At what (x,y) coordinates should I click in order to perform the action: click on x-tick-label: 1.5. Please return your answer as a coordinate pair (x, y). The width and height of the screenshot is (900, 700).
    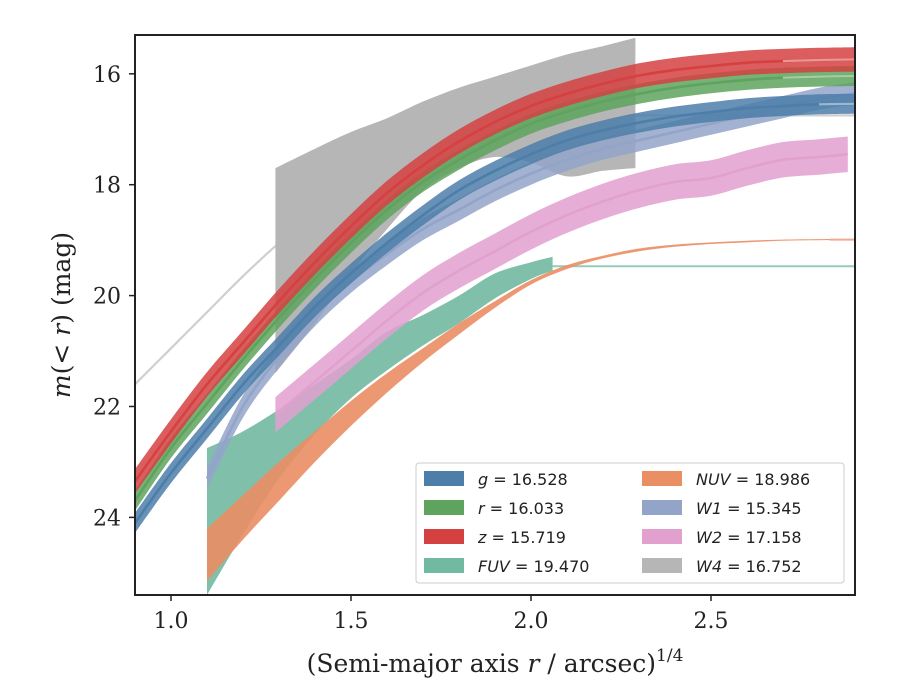
    Looking at the image, I should click on (351, 621).